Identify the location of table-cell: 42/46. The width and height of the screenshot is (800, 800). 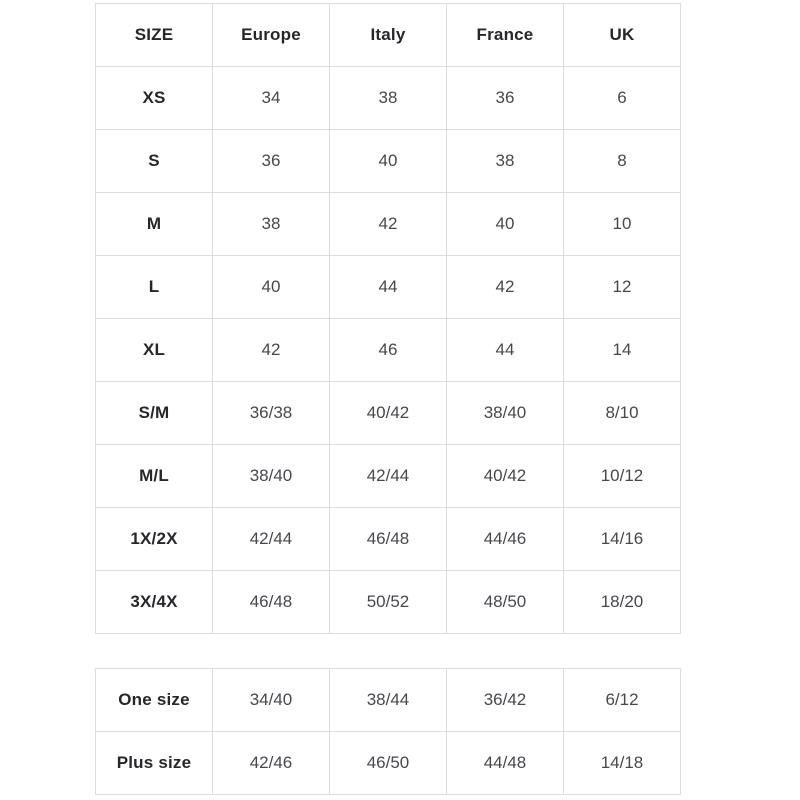
(271, 763).